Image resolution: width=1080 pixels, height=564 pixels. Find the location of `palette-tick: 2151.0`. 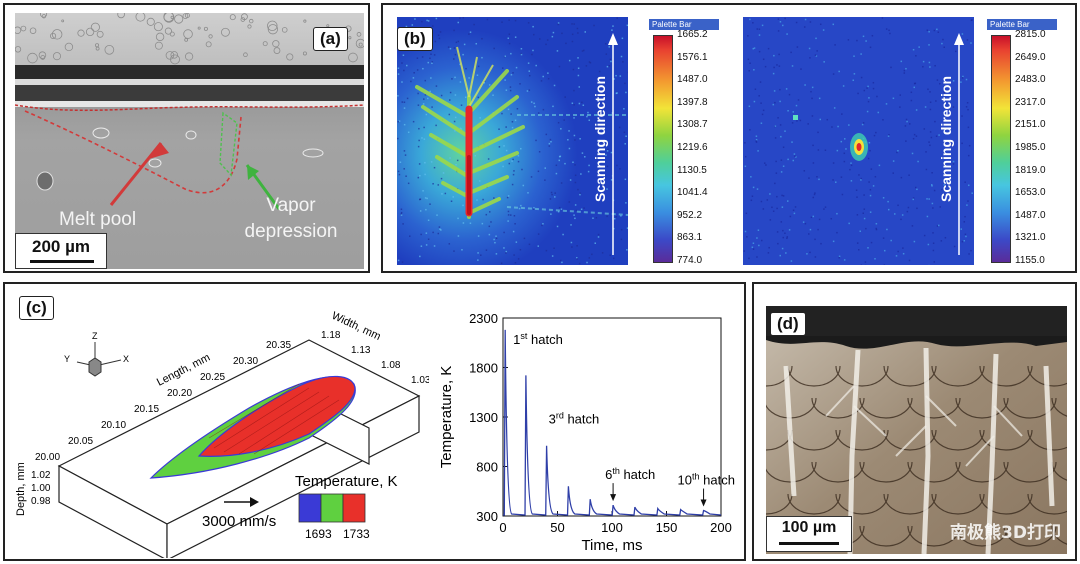

palette-tick: 2151.0 is located at coordinates (1030, 125).